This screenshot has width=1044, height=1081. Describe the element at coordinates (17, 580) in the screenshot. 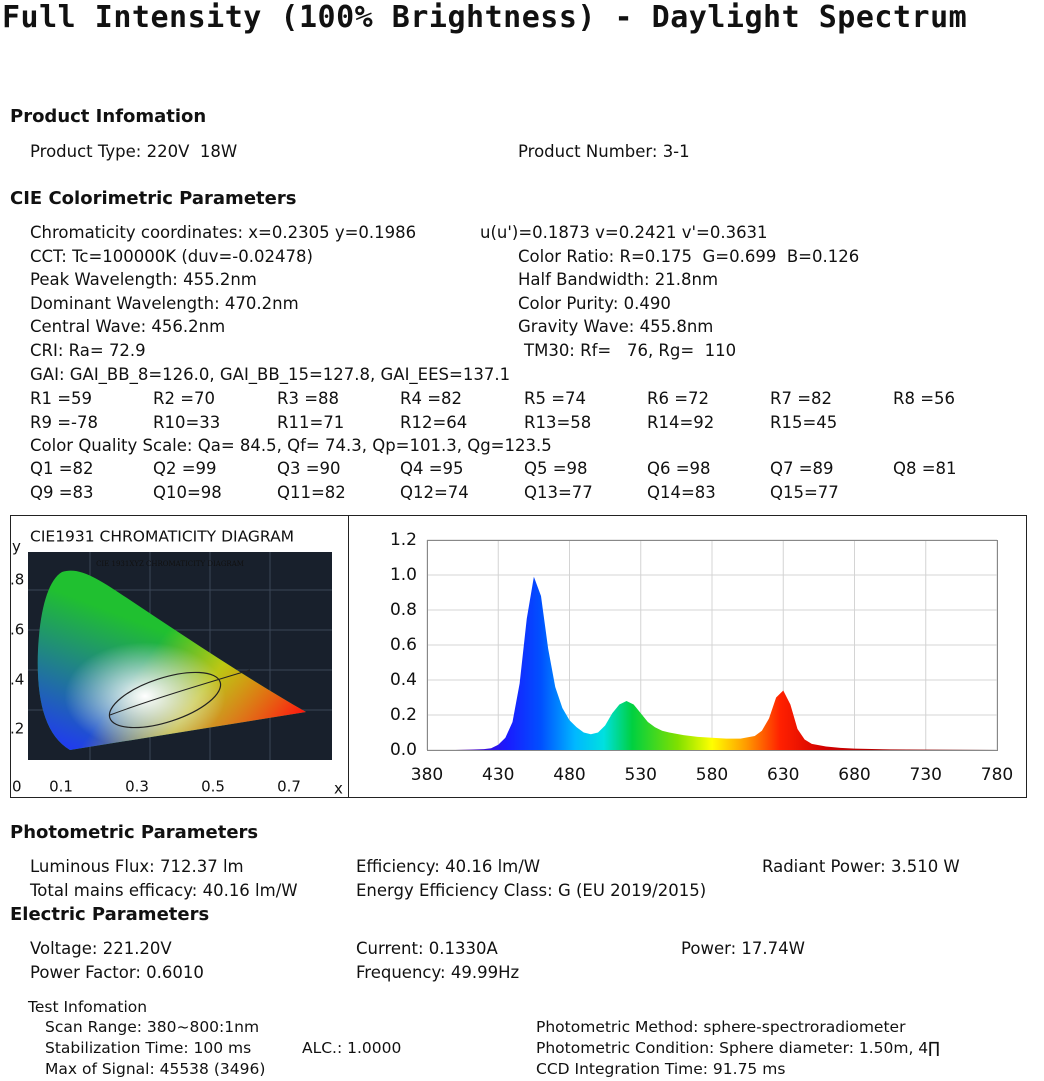

I see `y-tick-label: .8` at that location.